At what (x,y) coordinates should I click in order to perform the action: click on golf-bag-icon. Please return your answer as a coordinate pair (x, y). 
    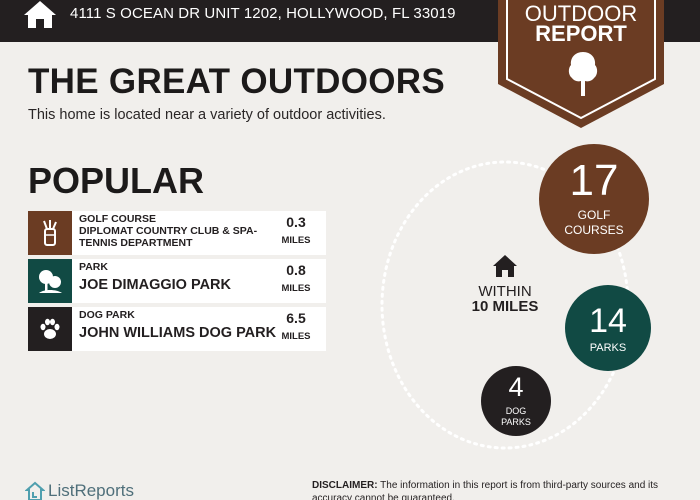
    Looking at the image, I should click on (50, 233).